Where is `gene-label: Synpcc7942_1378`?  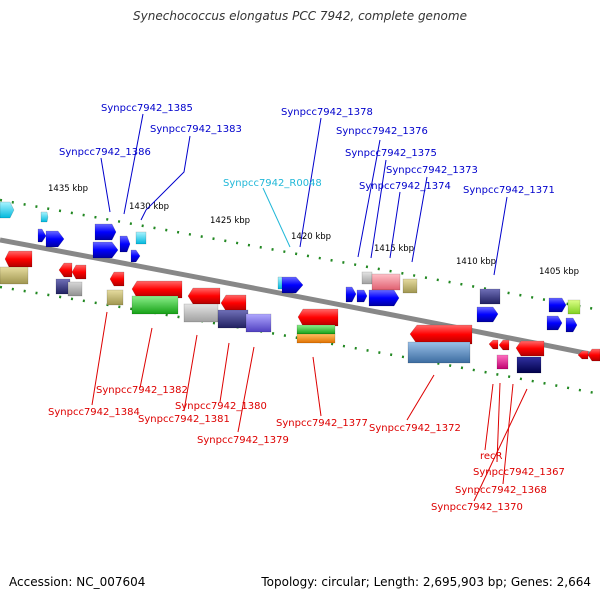
gene-label: Synpcc7942_1378 is located at coordinates (327, 112).